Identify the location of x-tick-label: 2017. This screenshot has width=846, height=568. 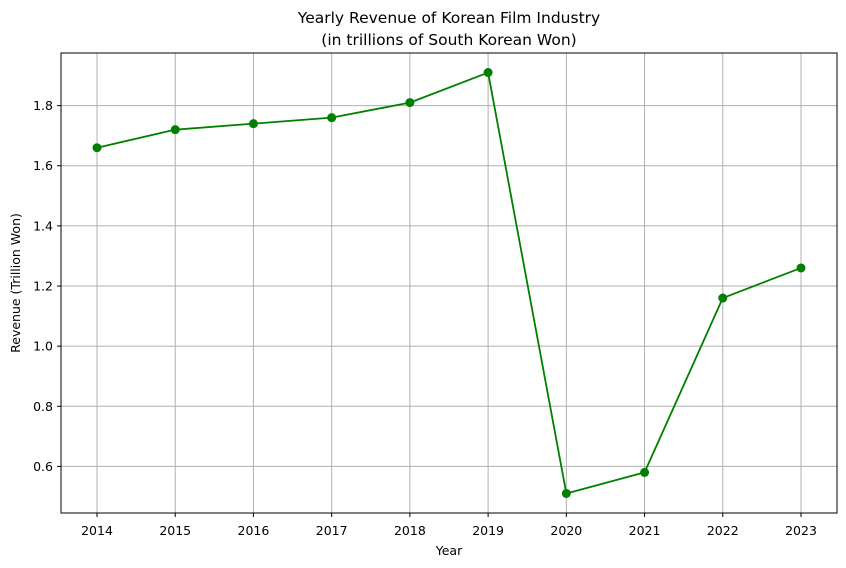
(332, 530).